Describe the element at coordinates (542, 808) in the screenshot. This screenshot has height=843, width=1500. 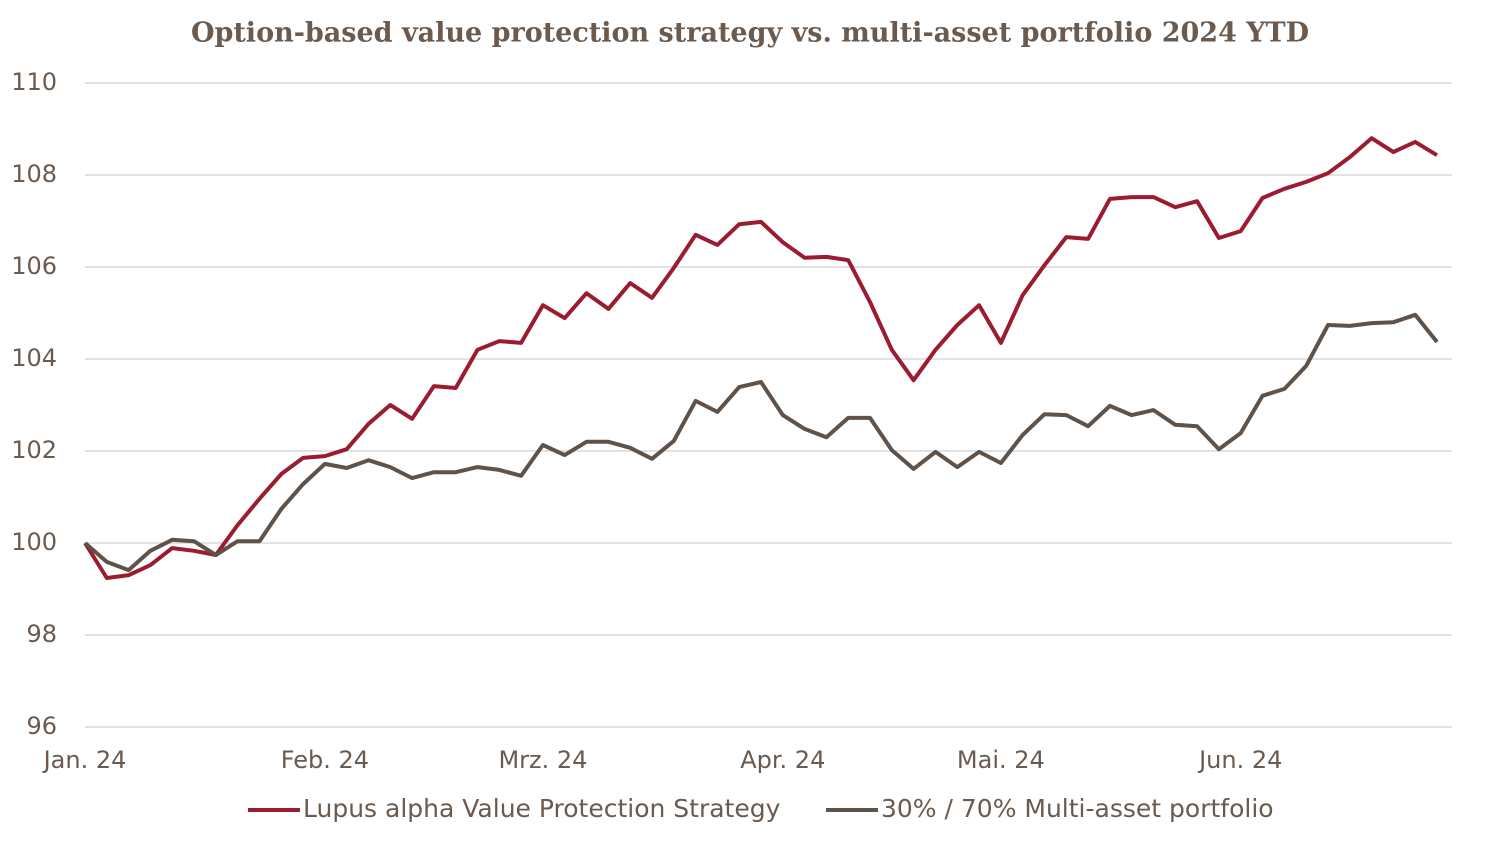
I see `legend-label: Lupus alpha Value Protection Strategy` at that location.